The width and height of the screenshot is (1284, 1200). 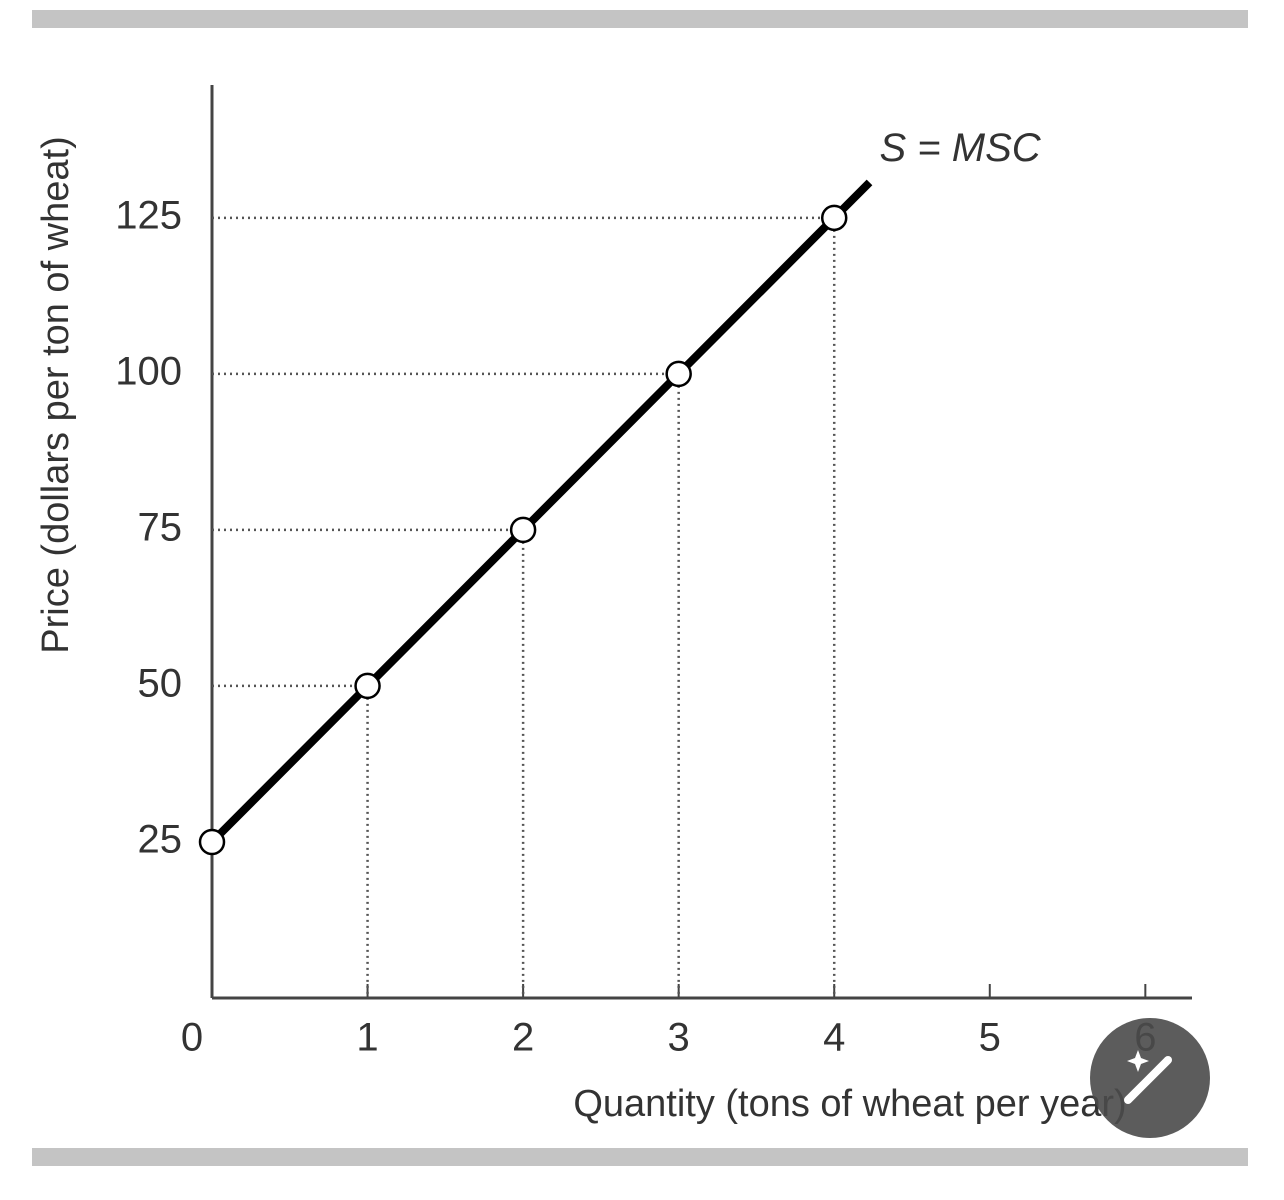 What do you see at coordinates (160, 527) in the screenshot?
I see `y-tick-label: 75` at bounding box center [160, 527].